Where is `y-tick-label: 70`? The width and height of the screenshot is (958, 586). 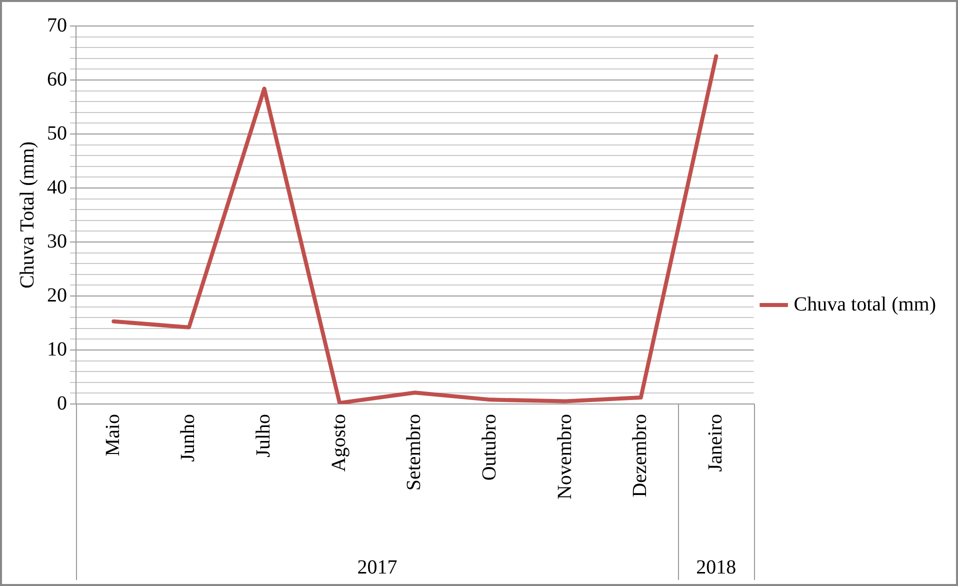 y-tick-label: 70 is located at coordinates (57, 25).